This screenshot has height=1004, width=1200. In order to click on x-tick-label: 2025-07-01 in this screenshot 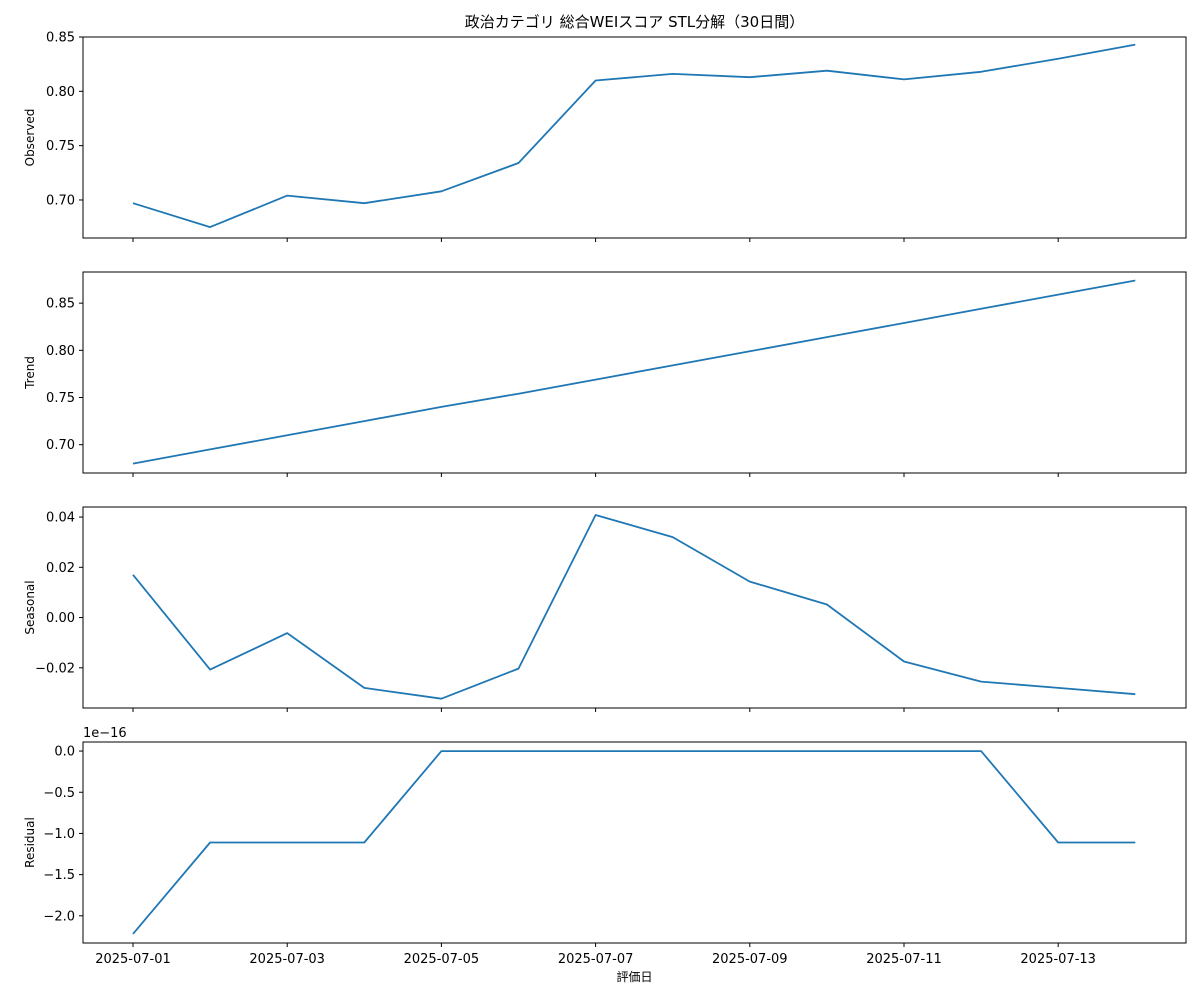, I will do `click(133, 959)`.